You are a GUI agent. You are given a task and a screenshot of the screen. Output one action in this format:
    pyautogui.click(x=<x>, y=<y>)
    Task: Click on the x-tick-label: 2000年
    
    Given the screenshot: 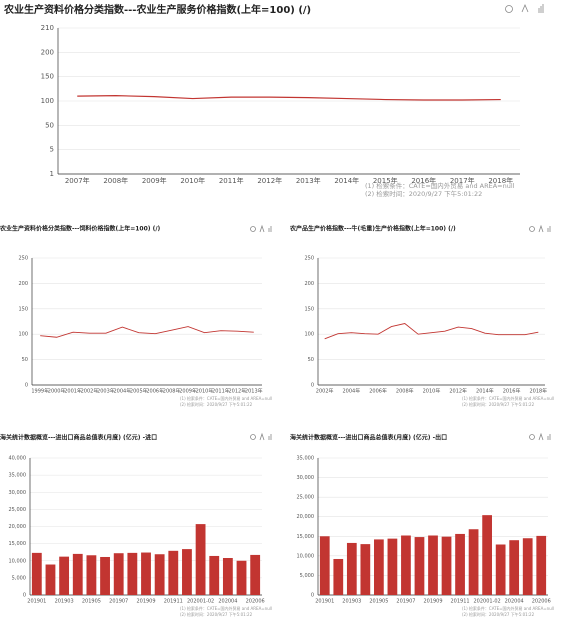 What is the action you would take?
    pyautogui.click(x=57, y=391)
    